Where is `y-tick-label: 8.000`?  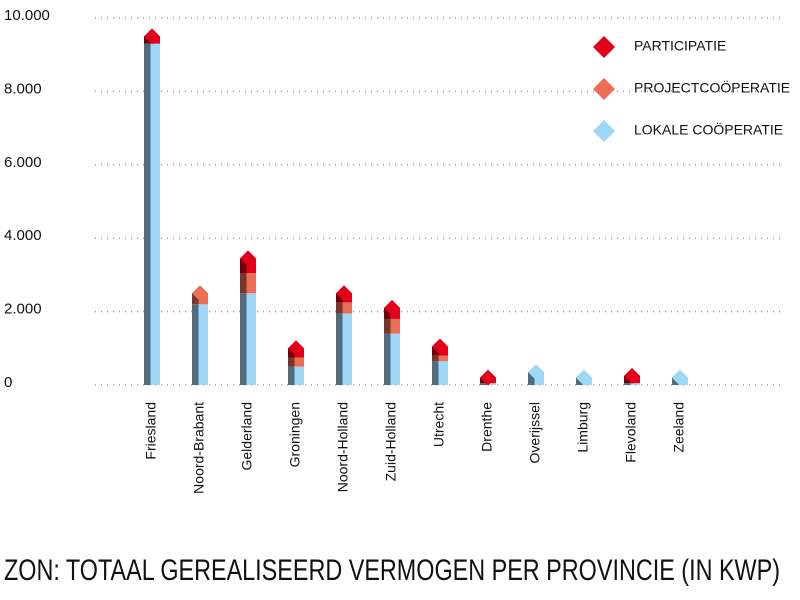 y-tick-label: 8.000 is located at coordinates (23, 88).